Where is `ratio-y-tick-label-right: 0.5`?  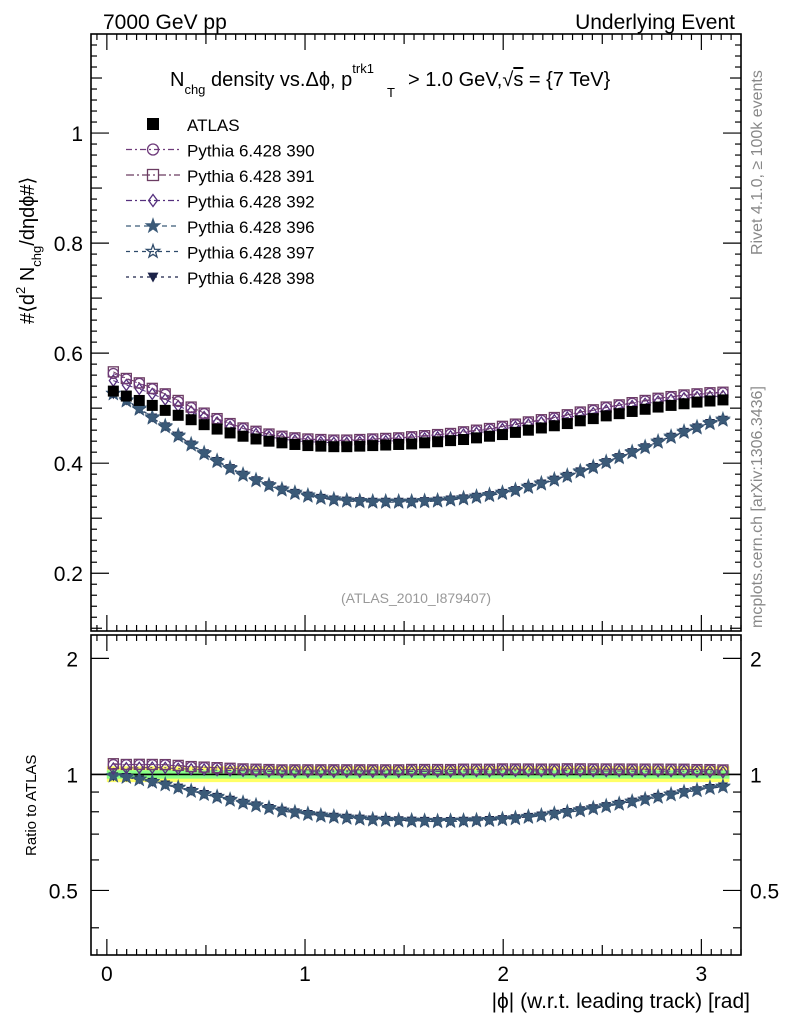
ratio-y-tick-label-right: 0.5 is located at coordinates (764, 891).